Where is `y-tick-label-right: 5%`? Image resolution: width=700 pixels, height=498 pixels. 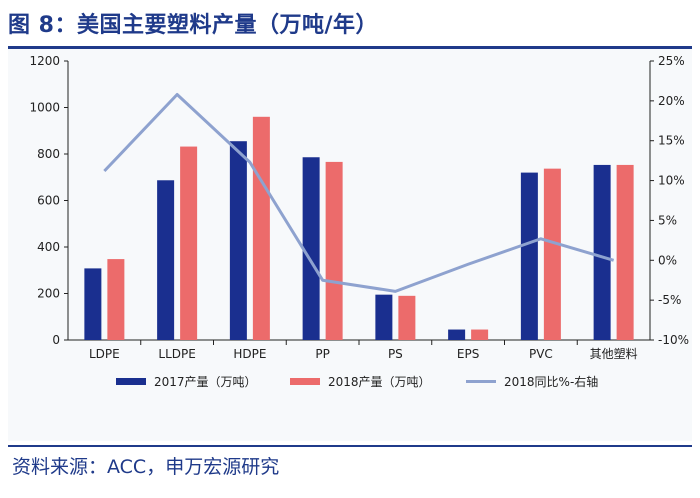 y-tick-label-right: 5% is located at coordinates (667, 220).